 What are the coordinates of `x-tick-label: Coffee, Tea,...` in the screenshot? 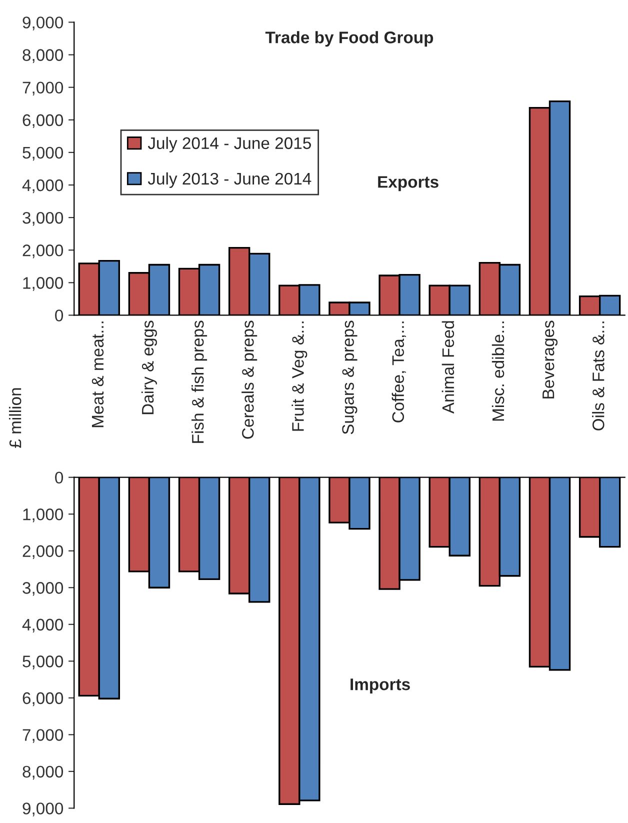 It's located at (399, 372).